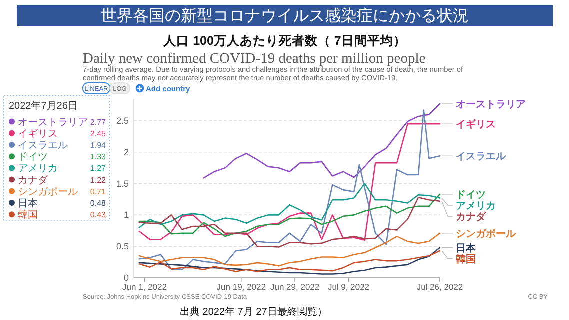 Image resolution: width=569 pixels, height=320 pixels. I want to click on text: 2.45, so click(98, 133).